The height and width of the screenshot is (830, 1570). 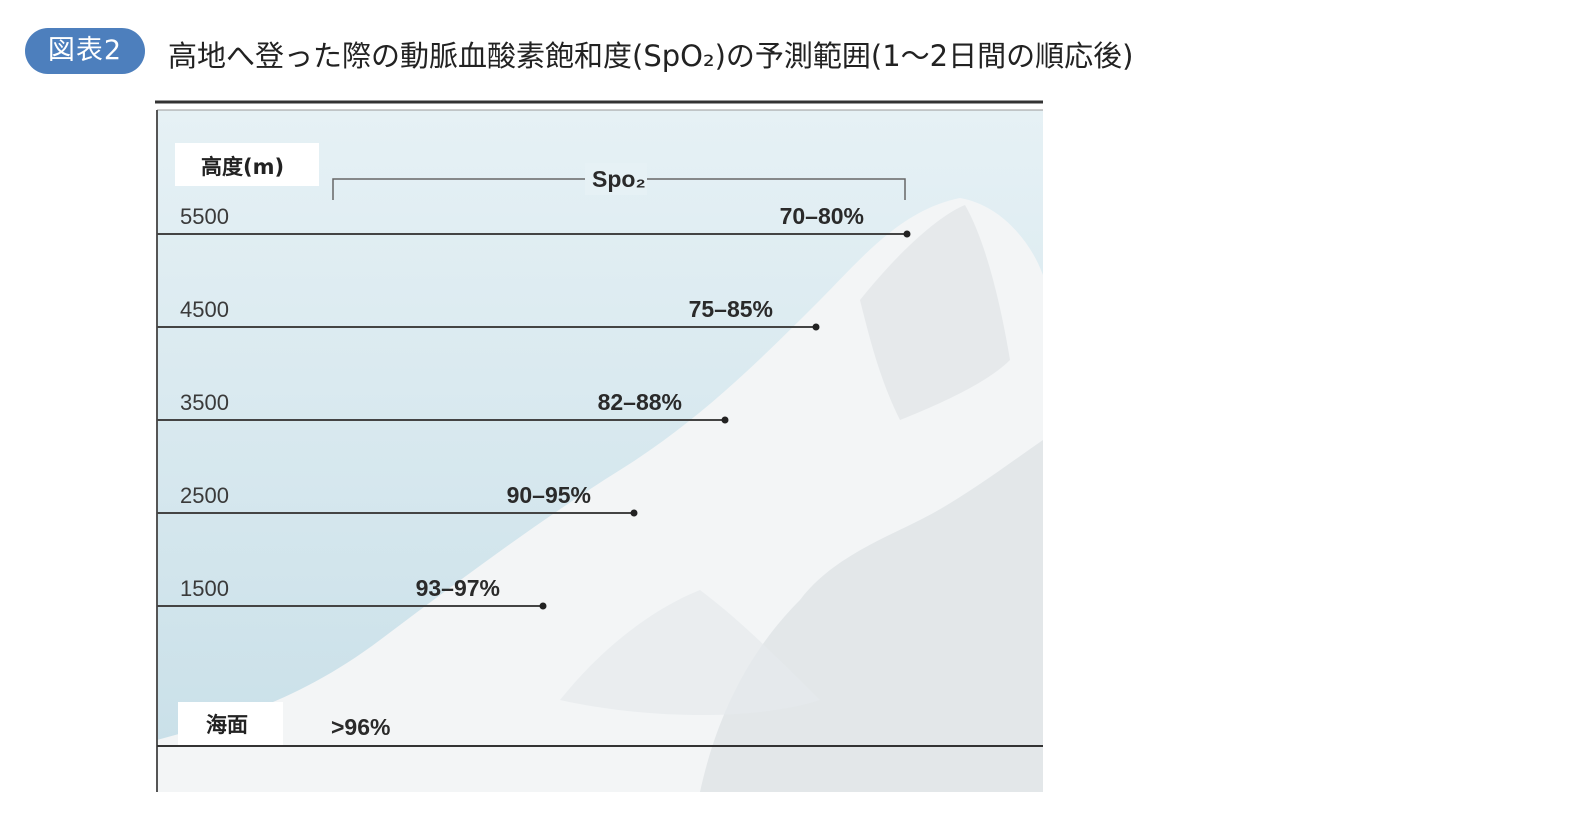 What do you see at coordinates (935, 312) in the screenshot?
I see `mountain-ridge-shading` at bounding box center [935, 312].